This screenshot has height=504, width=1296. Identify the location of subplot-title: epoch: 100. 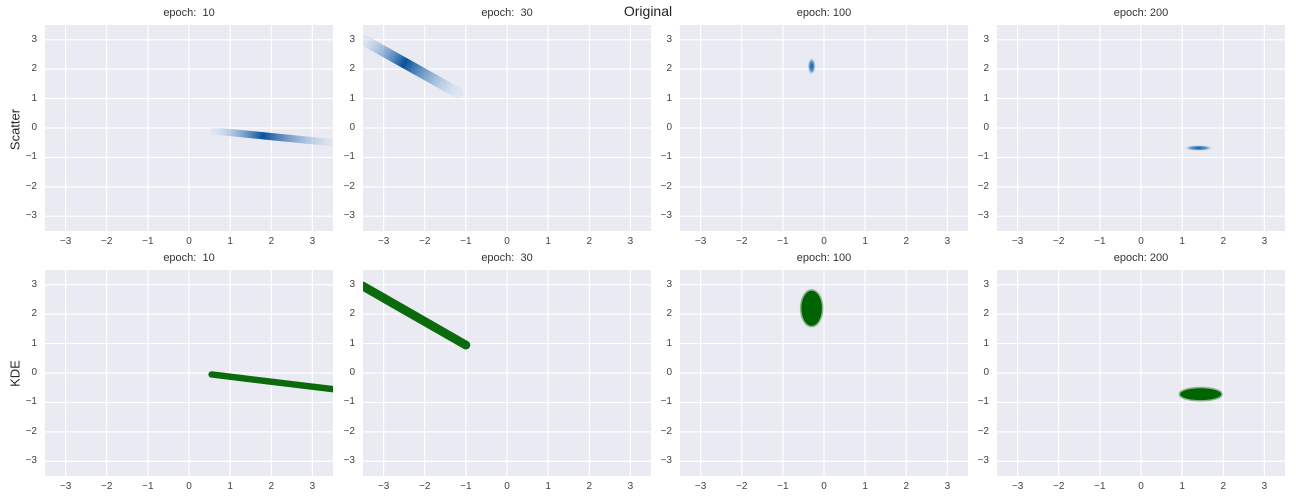
(824, 13).